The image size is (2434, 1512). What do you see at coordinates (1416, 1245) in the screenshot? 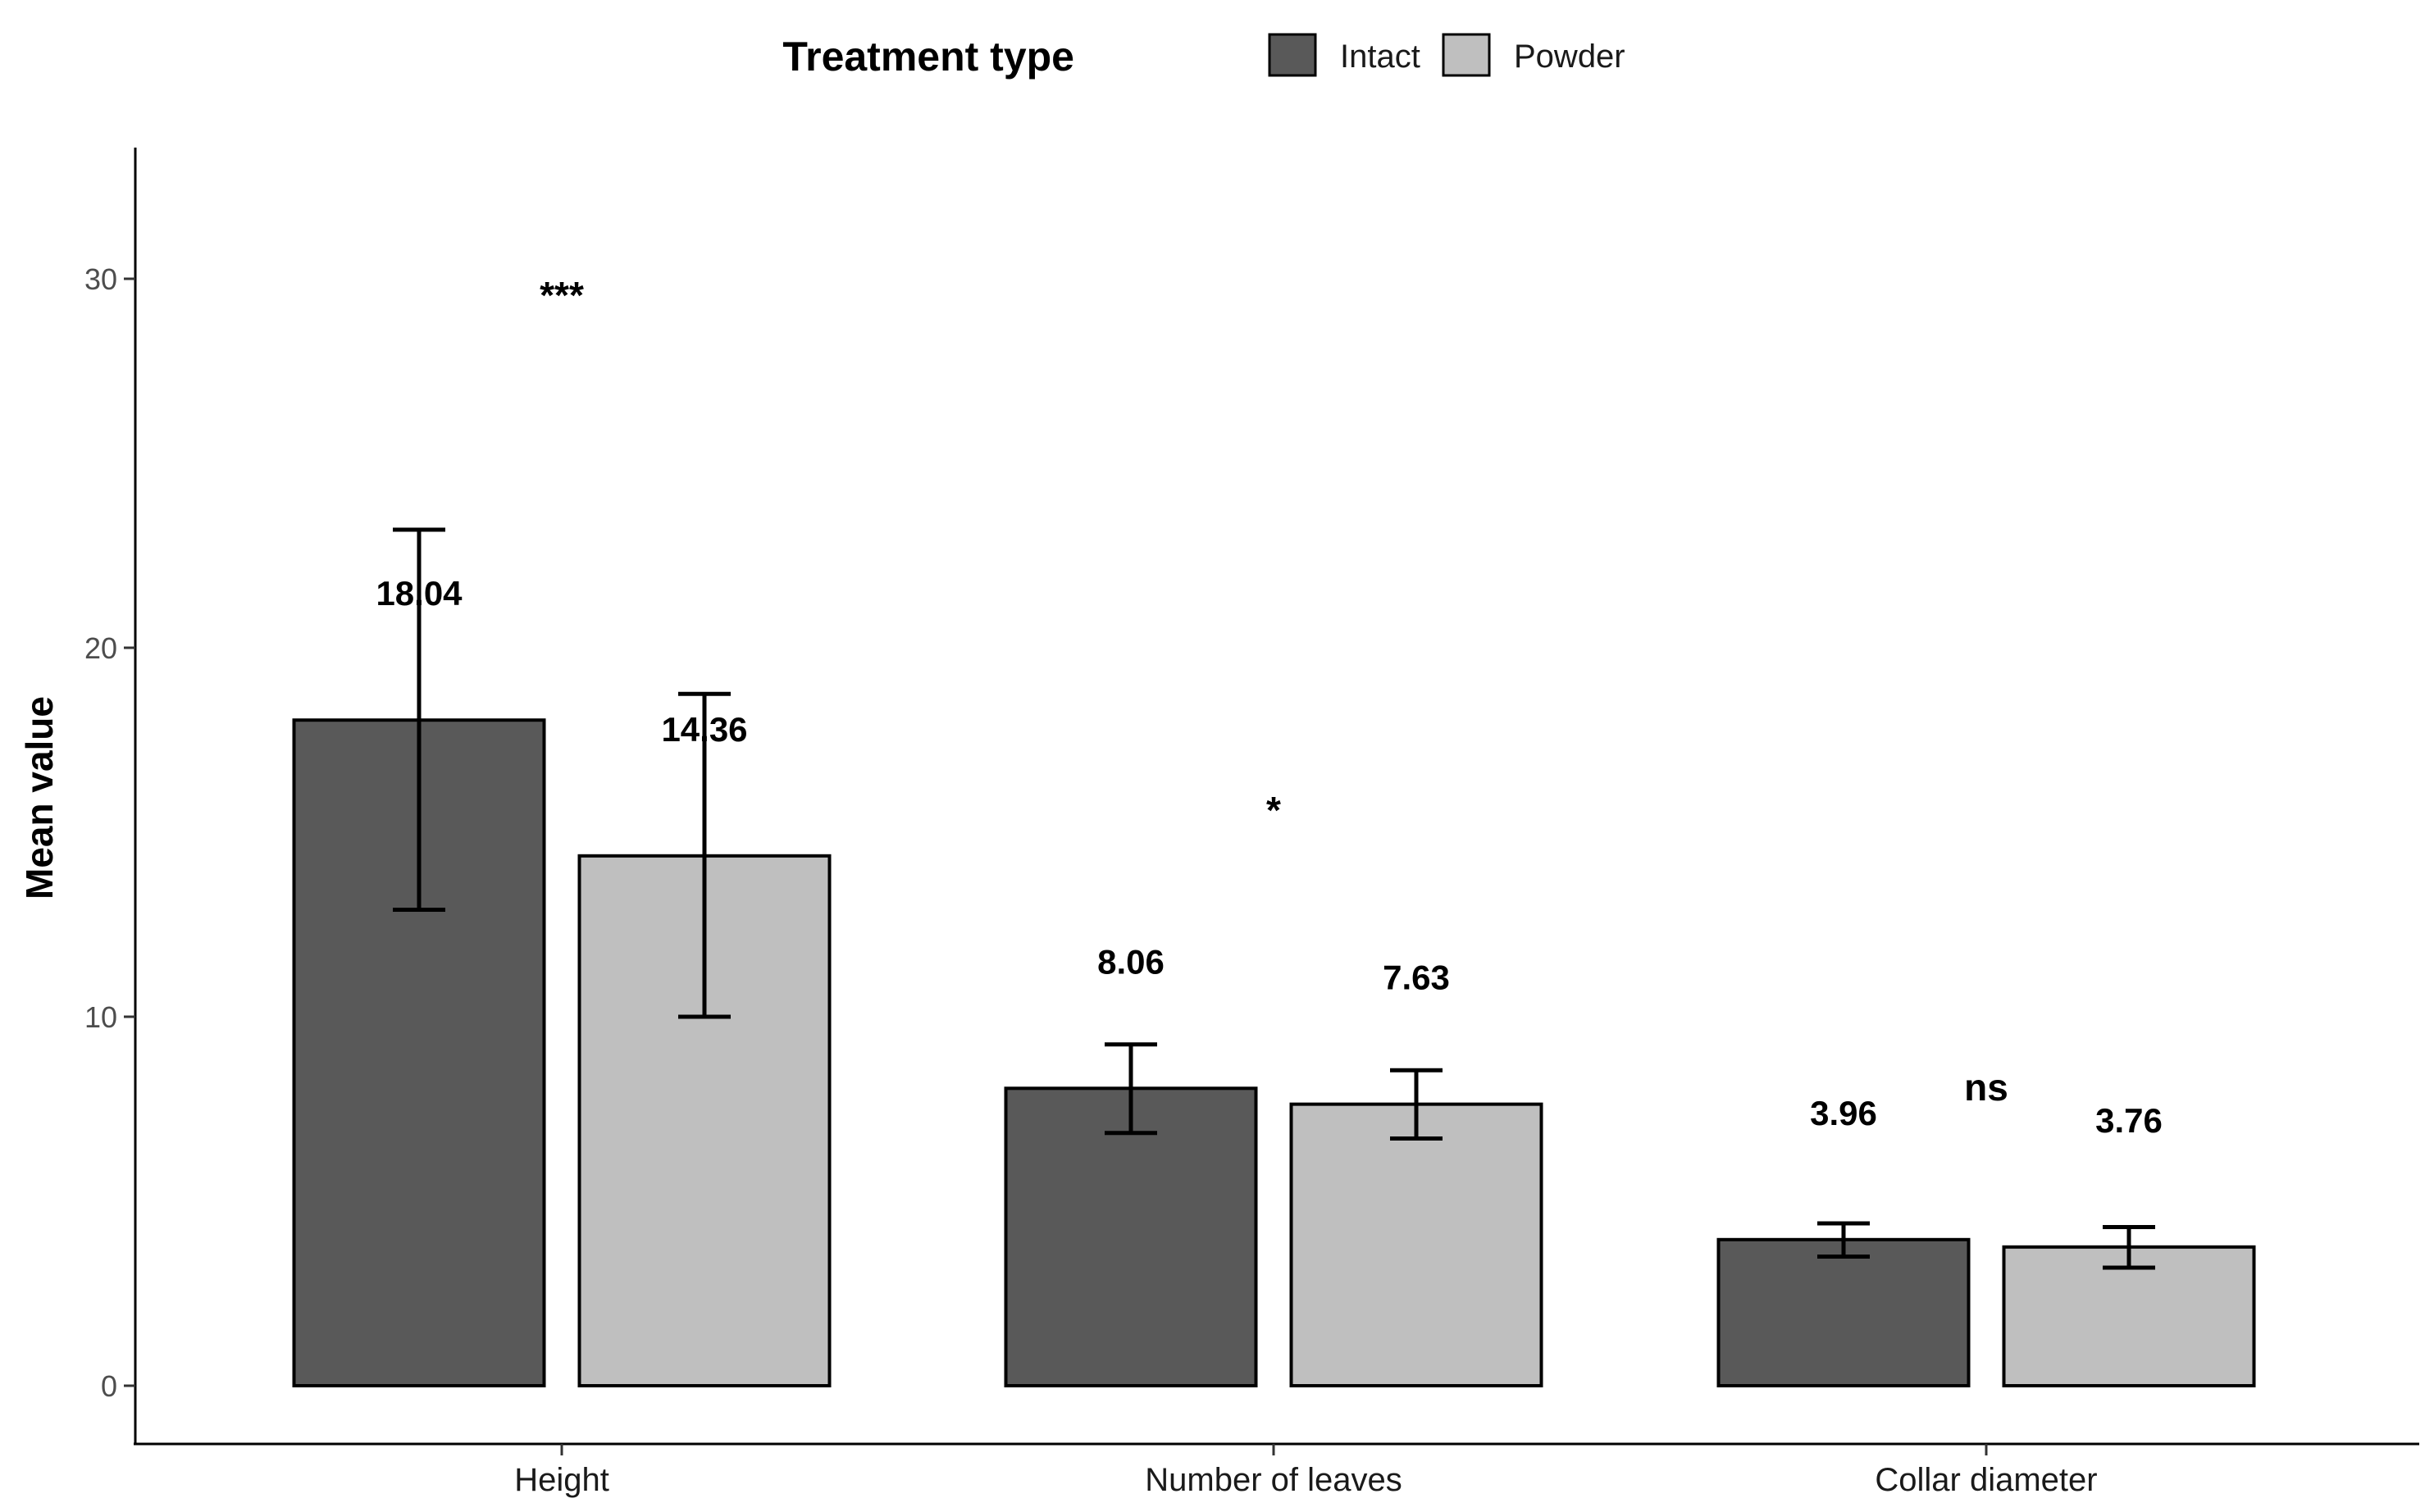
I see `bar-powder-number-of-leaves` at bounding box center [1416, 1245].